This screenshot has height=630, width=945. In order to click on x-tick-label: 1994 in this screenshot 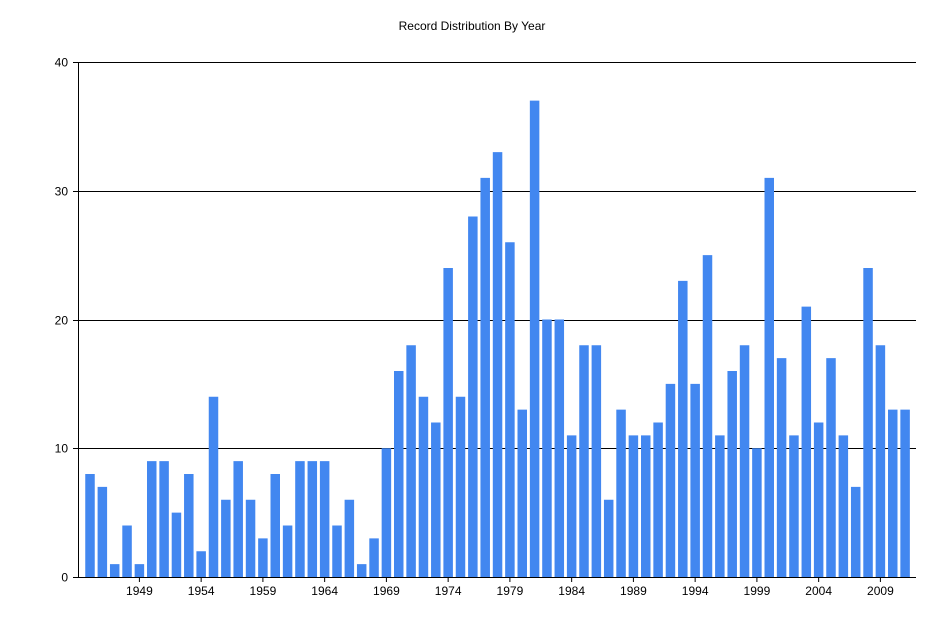, I will do `click(695, 591)`.